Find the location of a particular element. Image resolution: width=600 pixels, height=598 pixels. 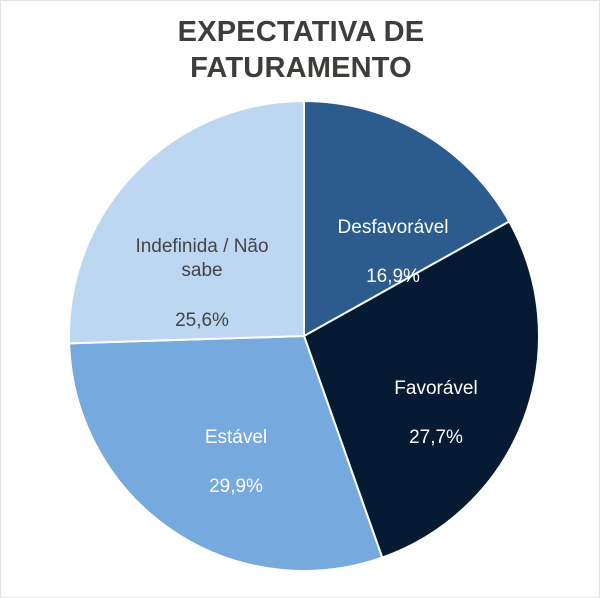

pie-slice-desfavoravel is located at coordinates (407, 218).